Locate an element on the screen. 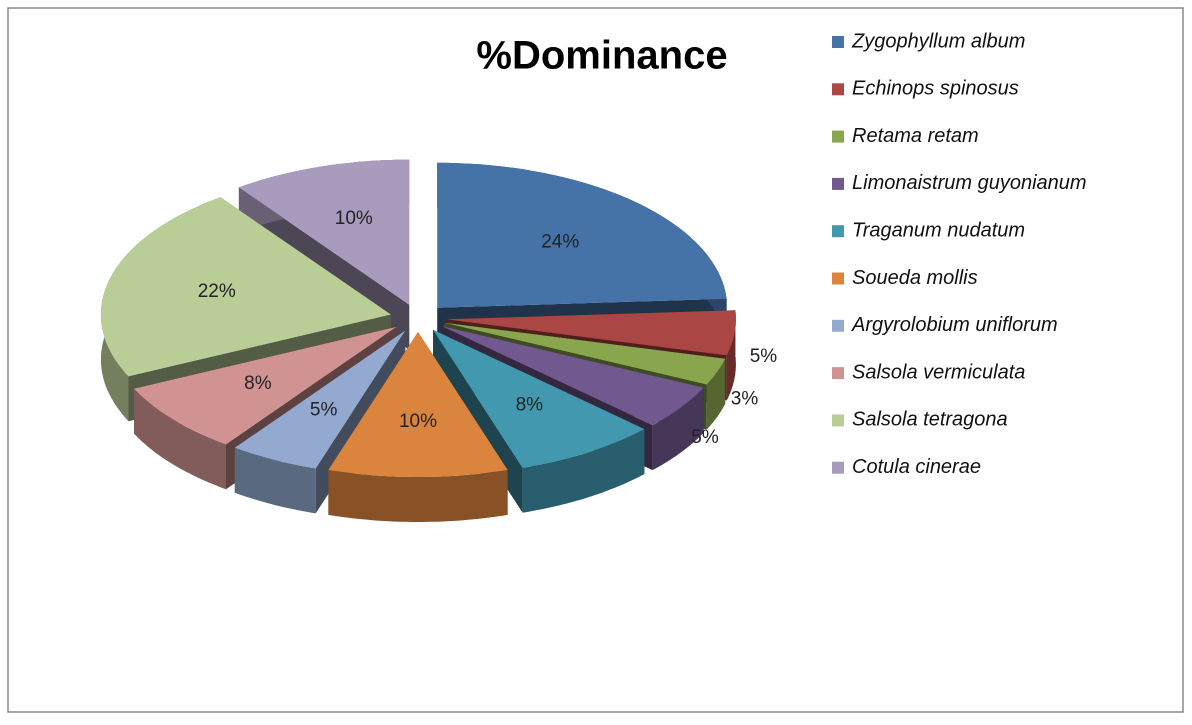 The width and height of the screenshot is (1192, 725). legend-label: Retama retam is located at coordinates (915, 136).